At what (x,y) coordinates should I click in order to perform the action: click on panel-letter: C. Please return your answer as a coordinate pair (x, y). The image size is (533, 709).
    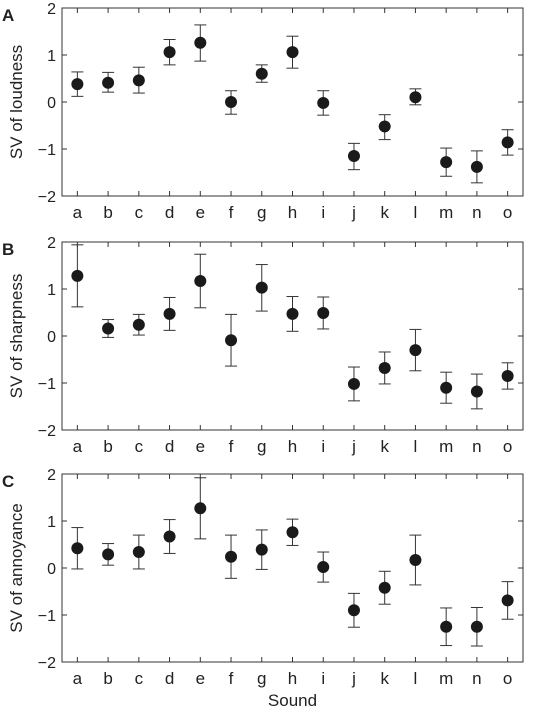
    Looking at the image, I should click on (8, 481).